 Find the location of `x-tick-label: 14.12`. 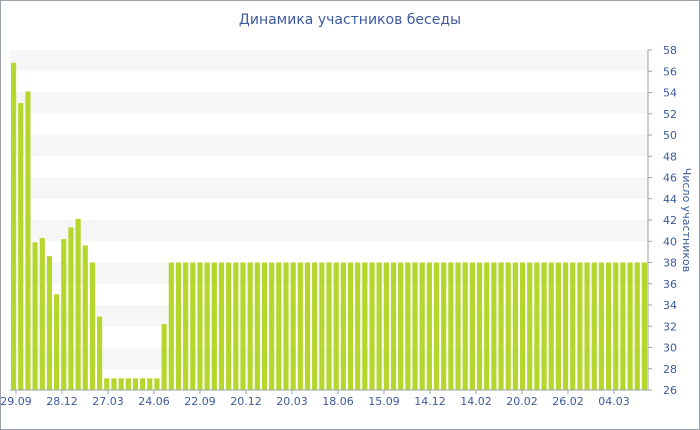

x-tick-label: 14.12 is located at coordinates (430, 401).